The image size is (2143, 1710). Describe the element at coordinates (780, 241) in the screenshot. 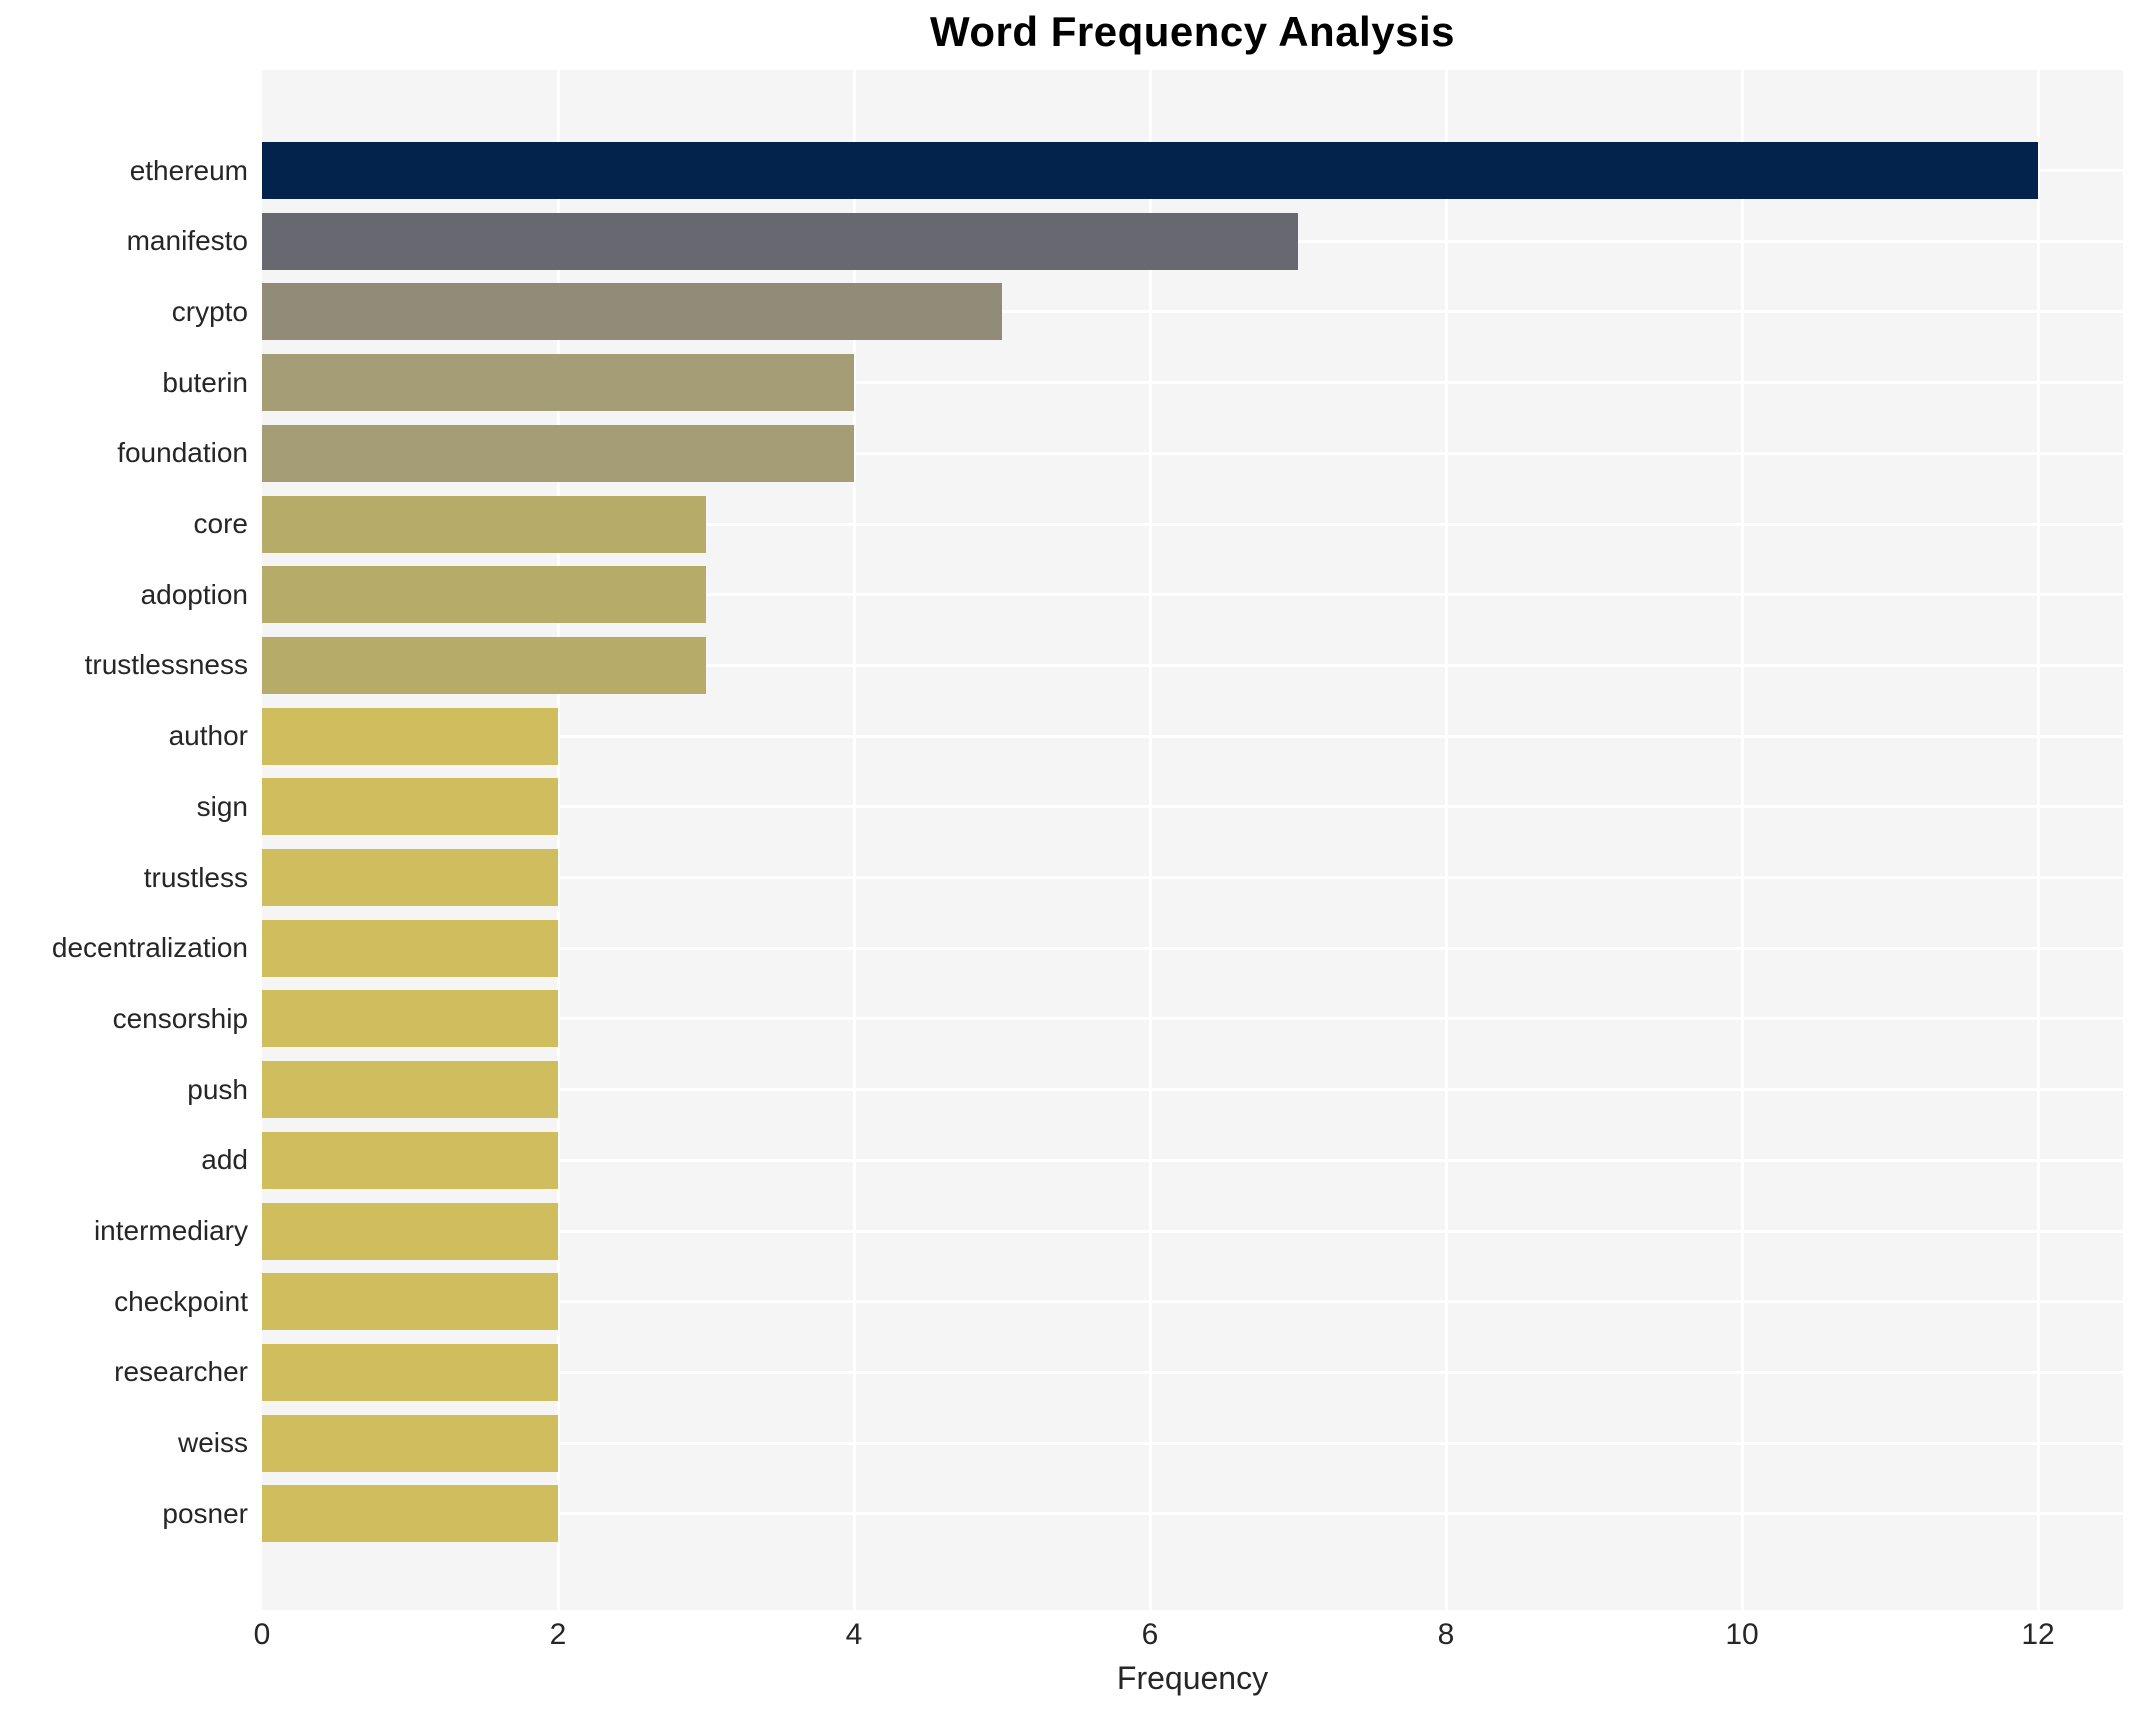

I see `bar-manifesto` at that location.